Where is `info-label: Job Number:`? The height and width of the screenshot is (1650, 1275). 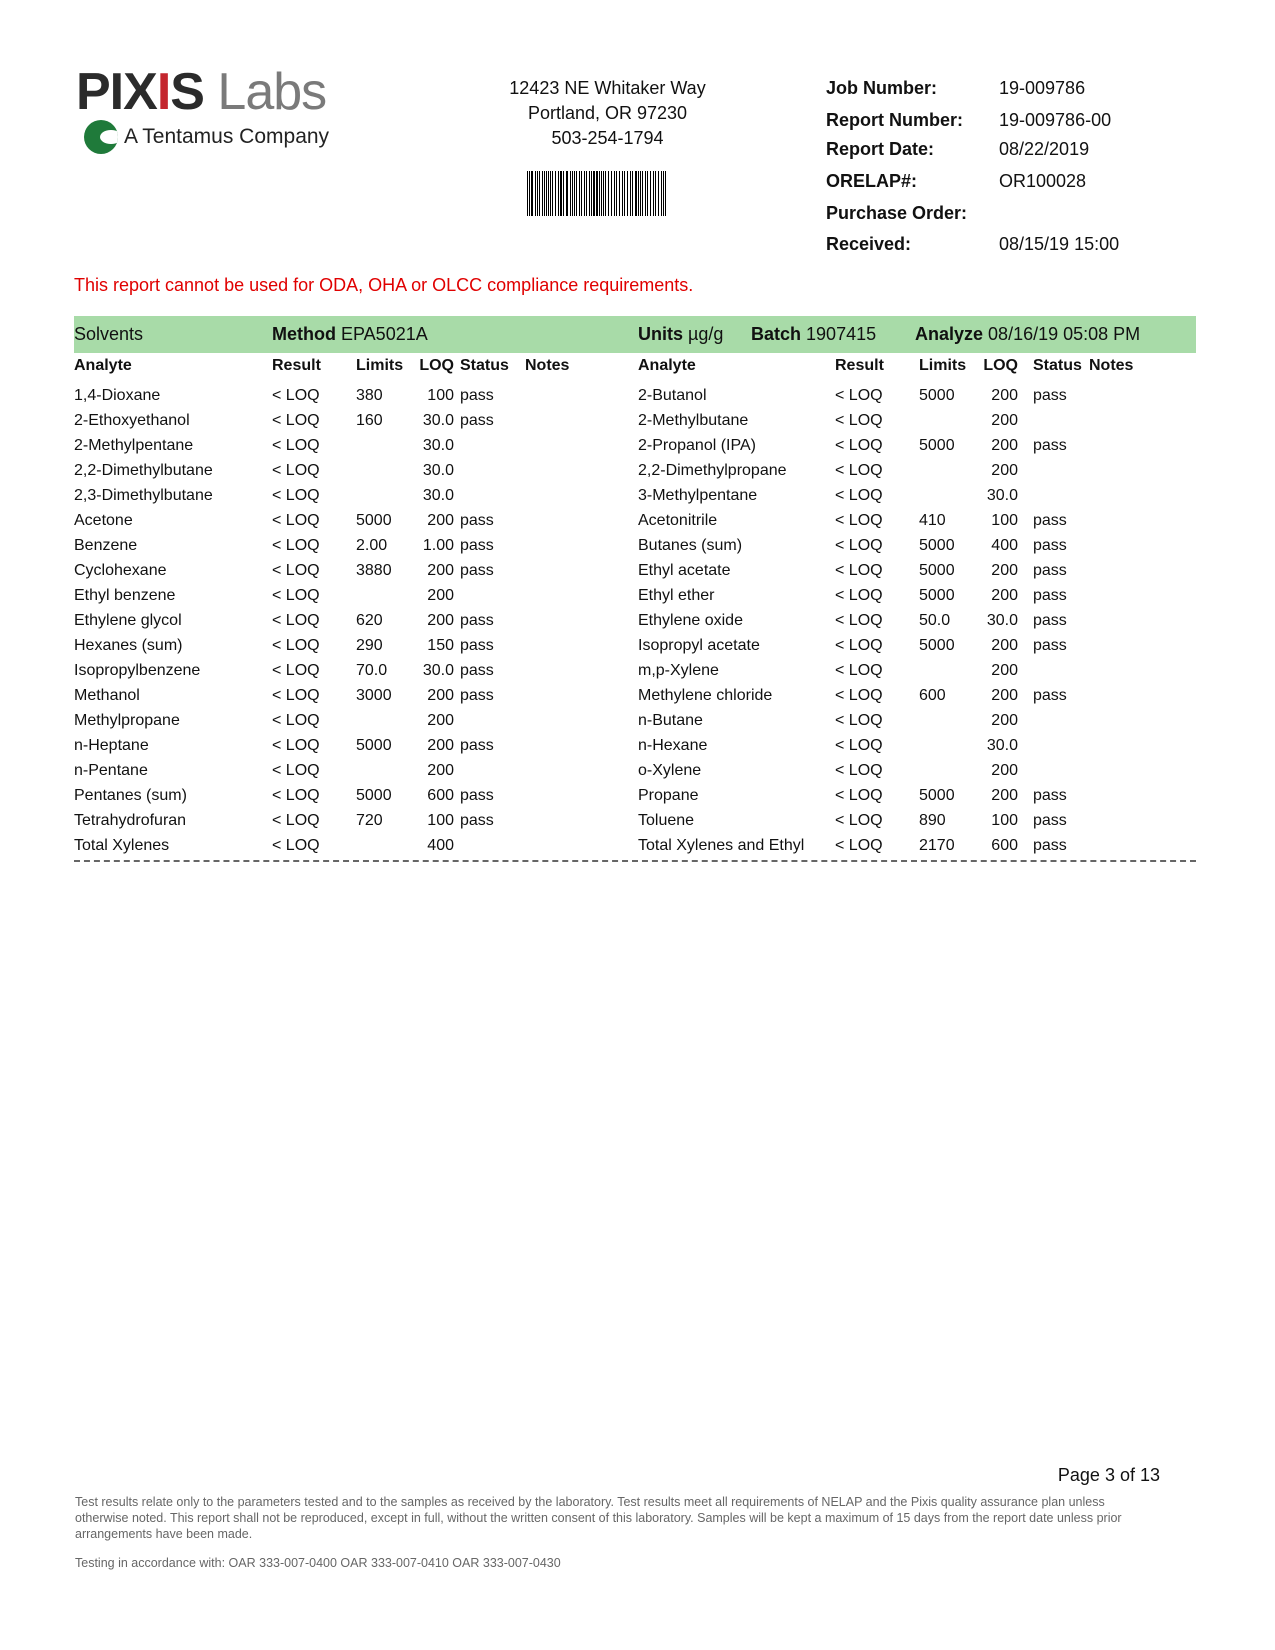
info-label: Job Number: is located at coordinates (882, 88).